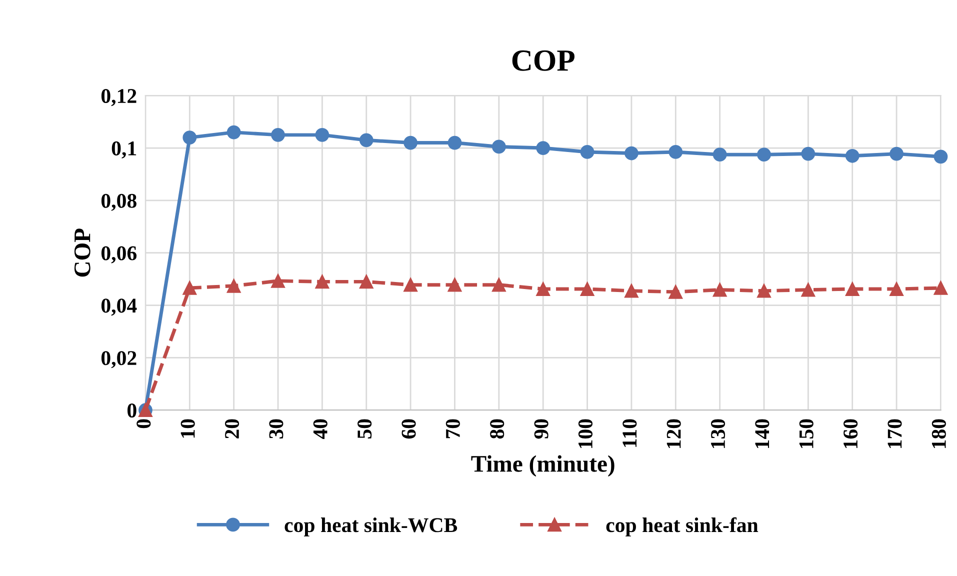 The image size is (957, 576). Describe the element at coordinates (851, 433) in the screenshot. I see `x-tick-label: 160` at that location.